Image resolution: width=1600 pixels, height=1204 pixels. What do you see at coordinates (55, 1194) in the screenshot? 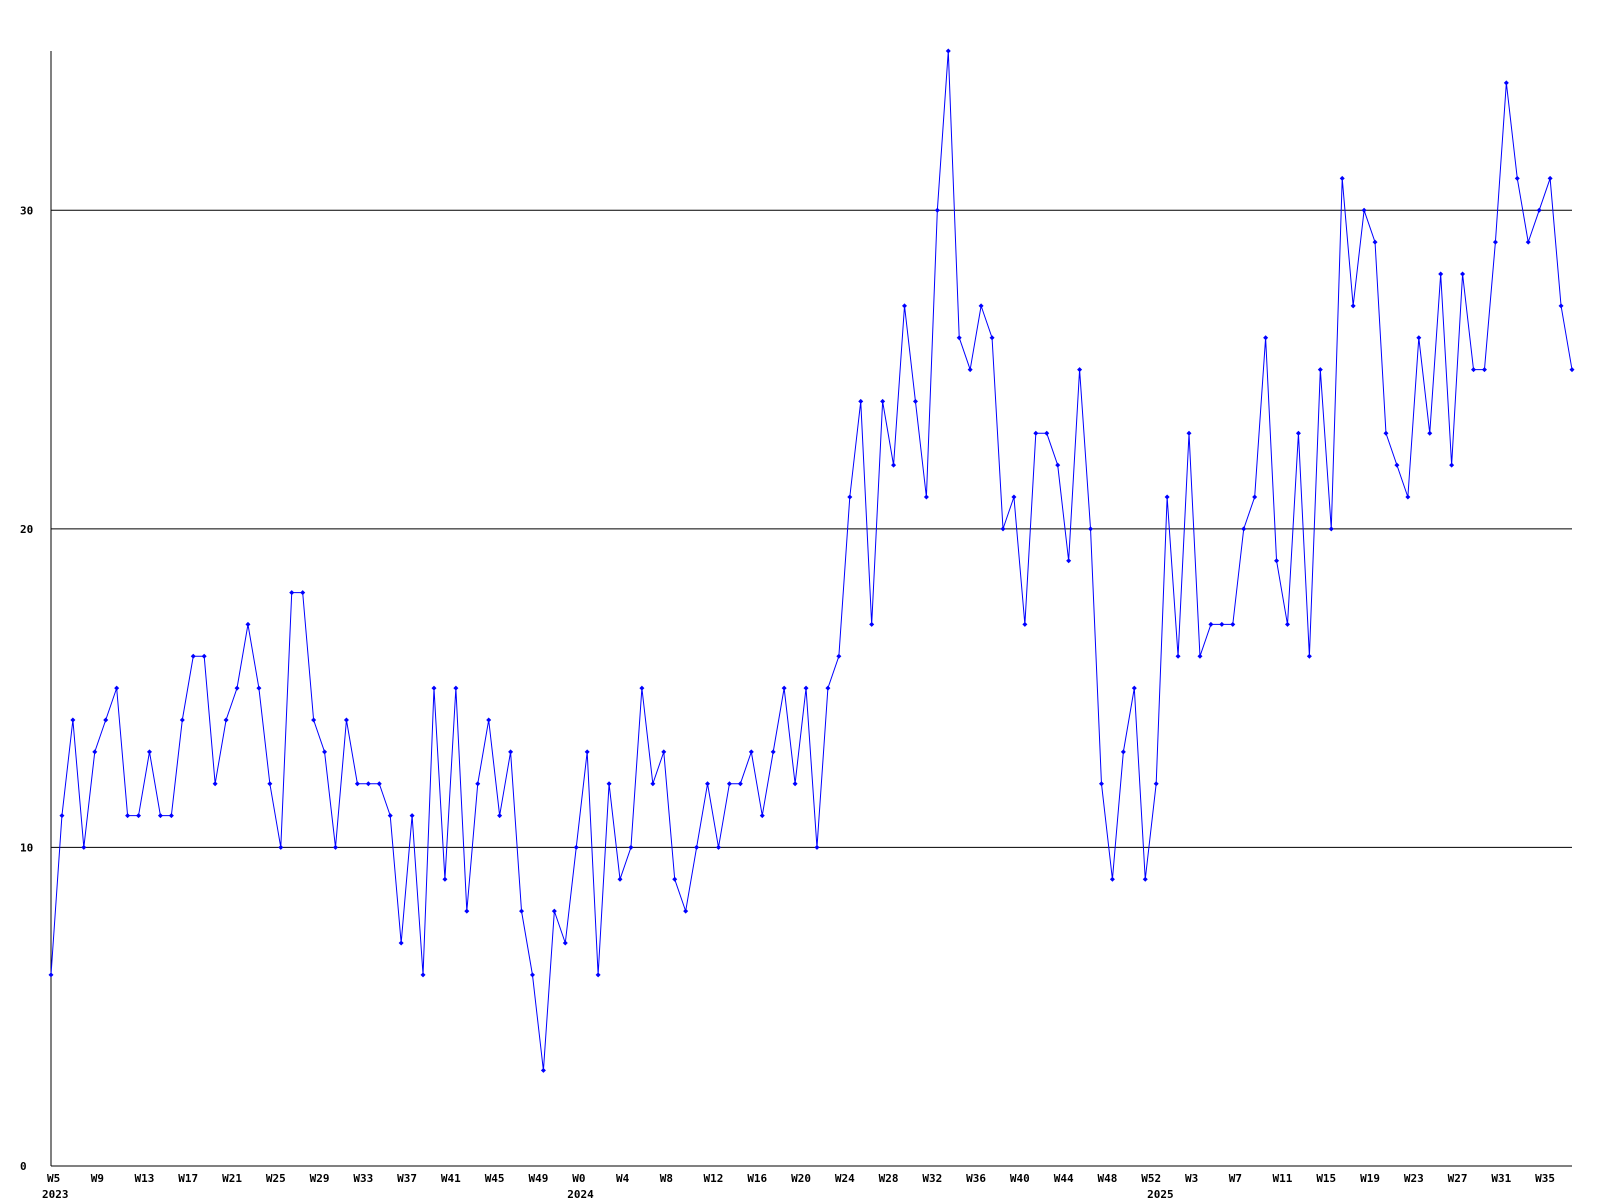
I see `year-label: 2023` at bounding box center [55, 1194].